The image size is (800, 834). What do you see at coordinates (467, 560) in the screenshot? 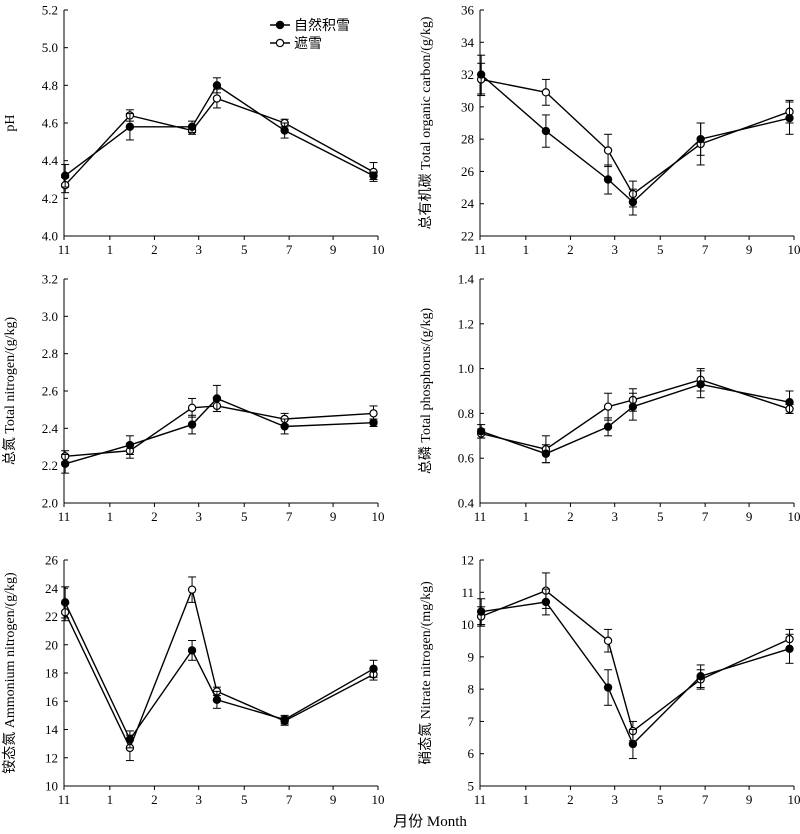
I see `y-tick-label: 12` at bounding box center [467, 560].